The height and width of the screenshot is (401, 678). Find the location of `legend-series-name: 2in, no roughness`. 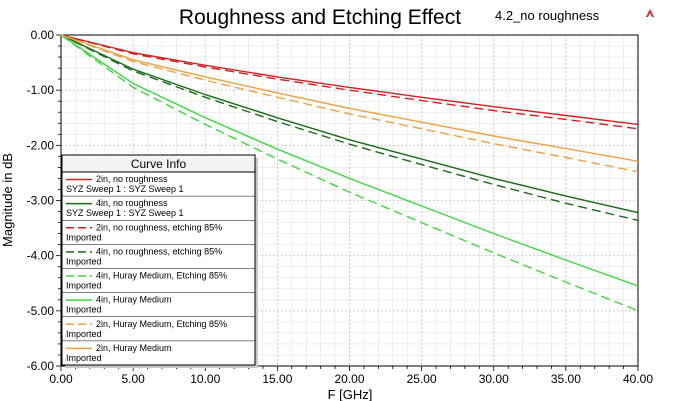

legend-series-name: 2in, no roughness is located at coordinates (132, 179).